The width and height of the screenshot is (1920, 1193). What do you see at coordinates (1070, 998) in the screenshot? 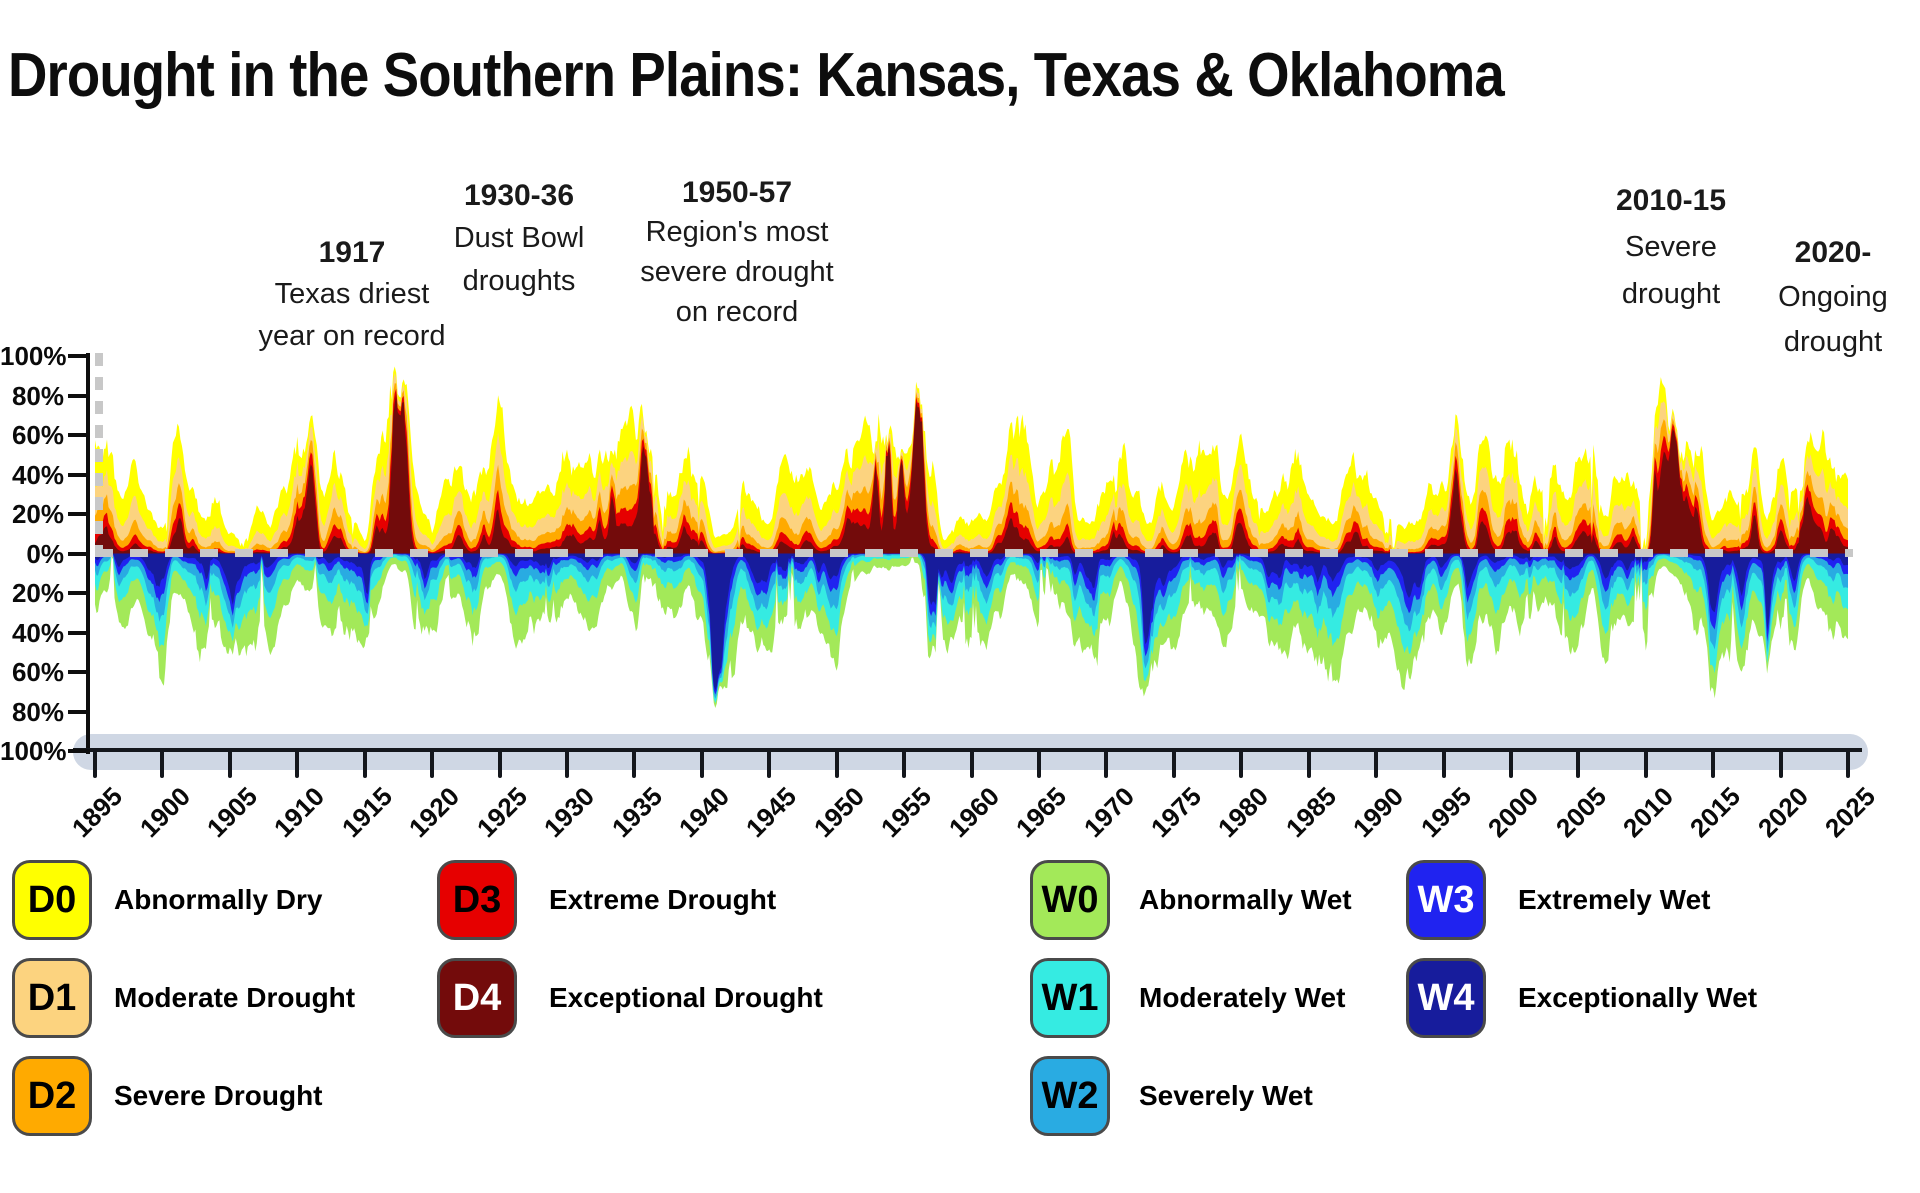
I see `legend-chip-w1: W1` at bounding box center [1070, 998].